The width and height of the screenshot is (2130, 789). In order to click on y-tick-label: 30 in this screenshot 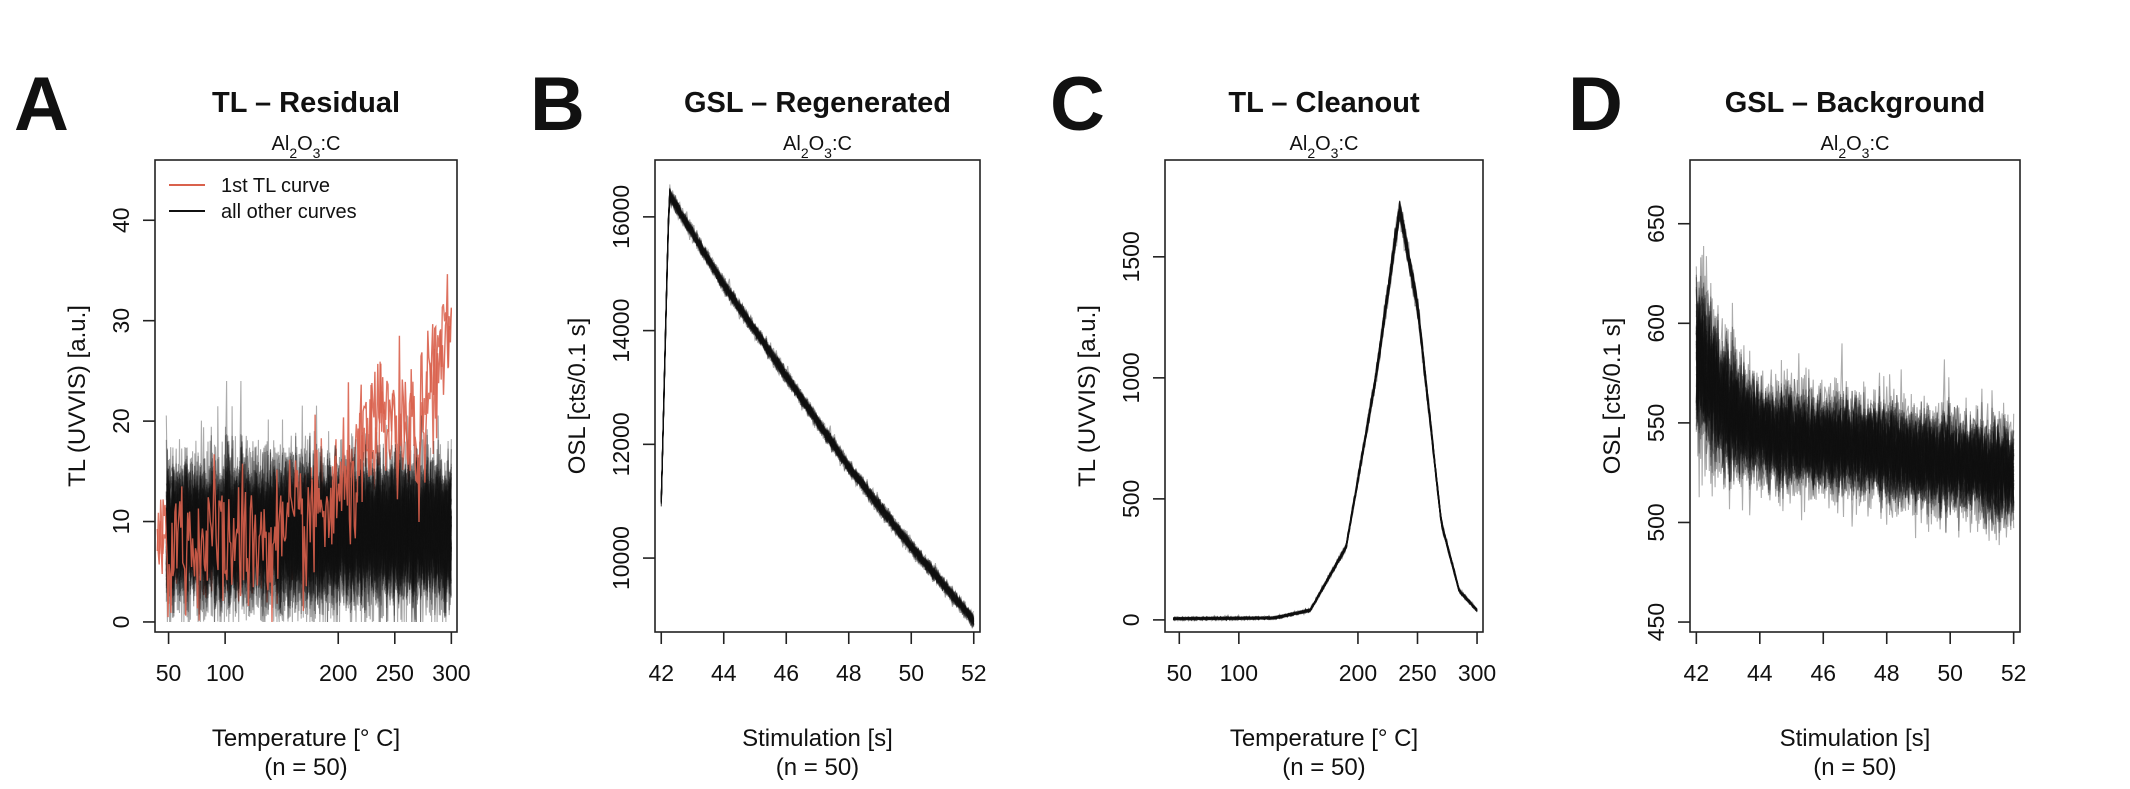, I will do `click(121, 321)`.